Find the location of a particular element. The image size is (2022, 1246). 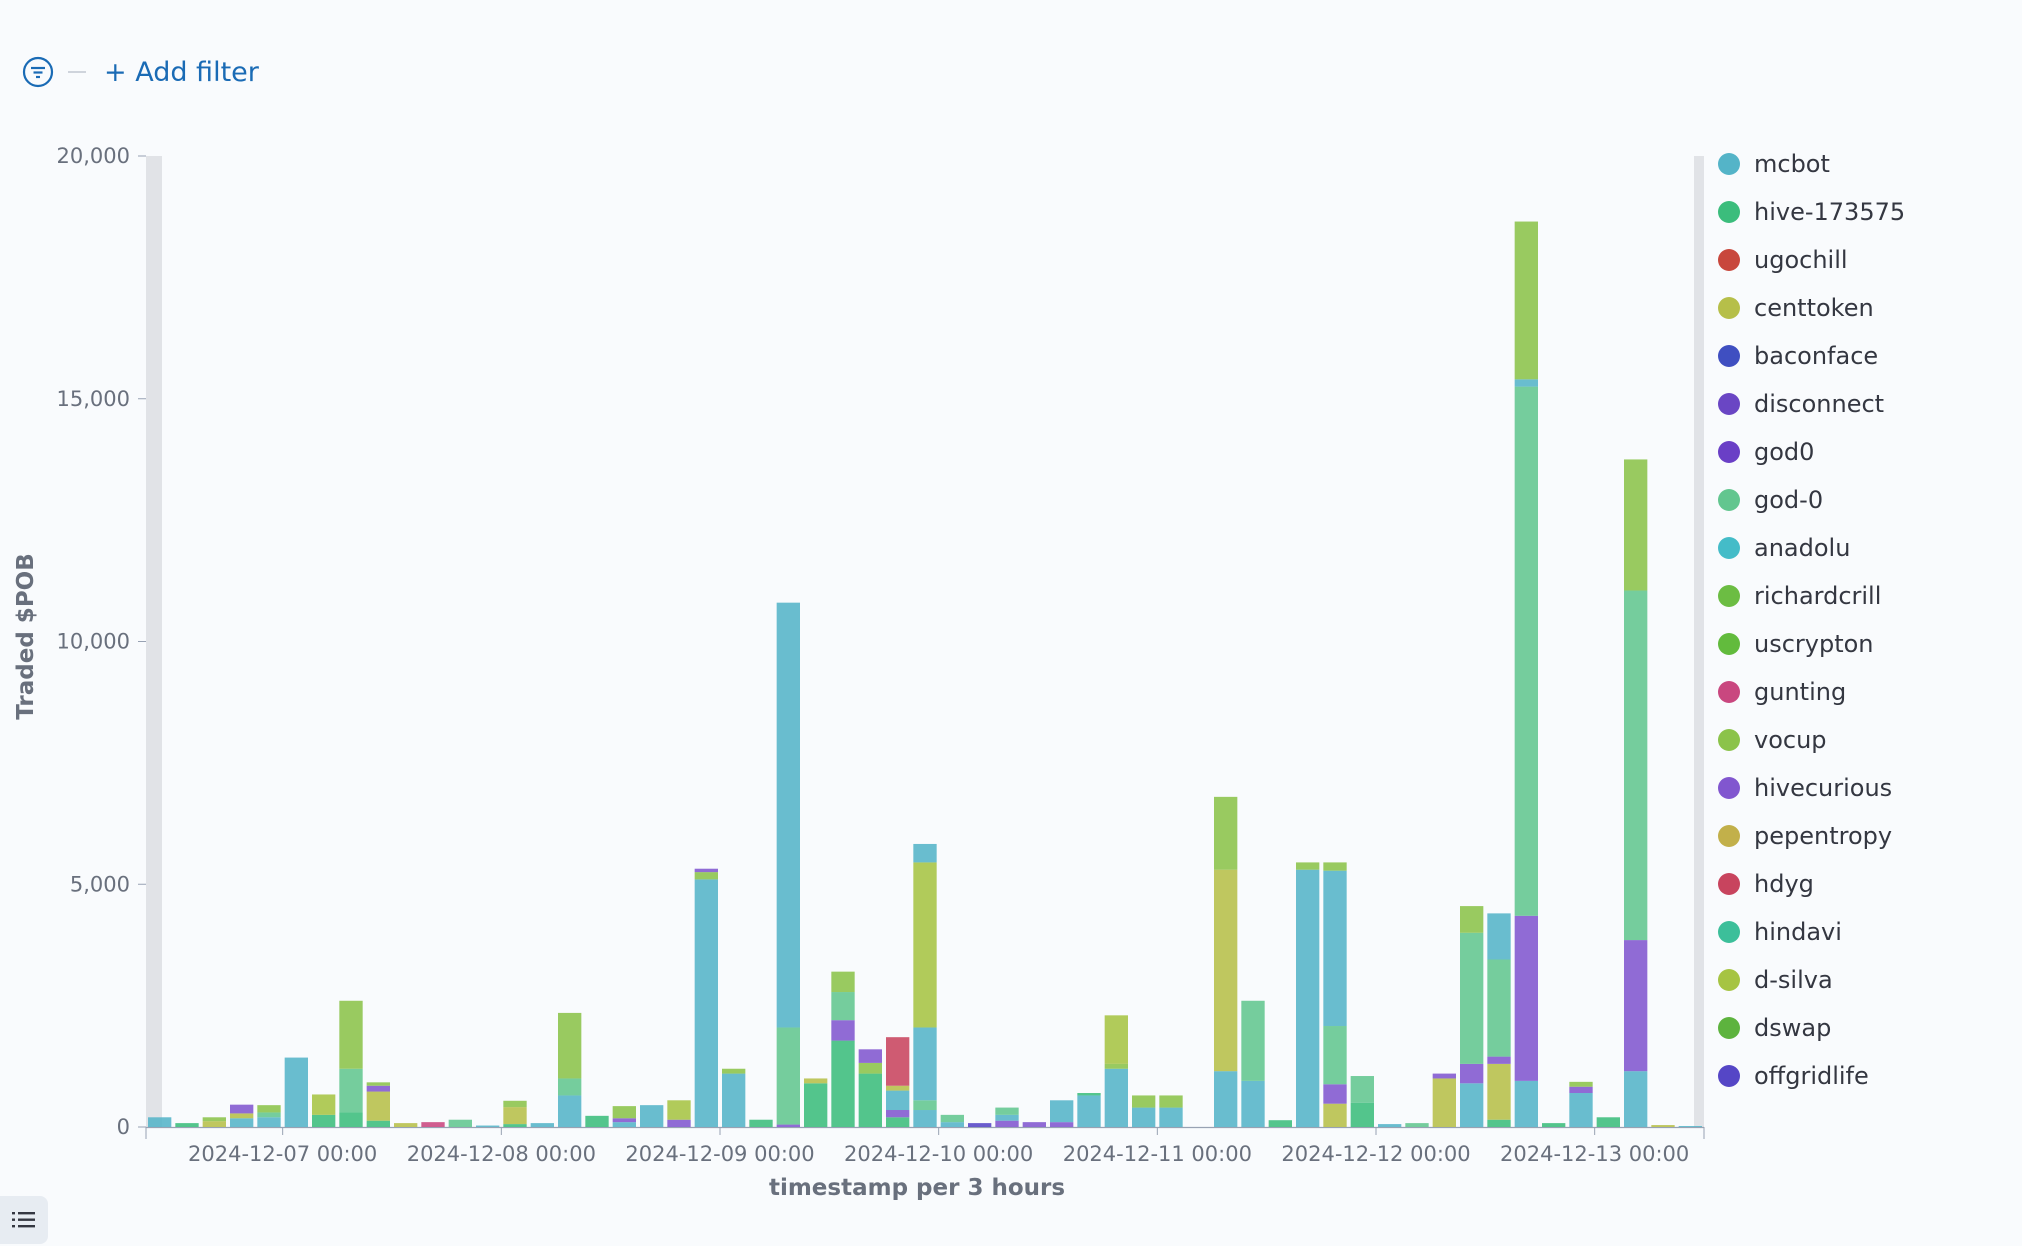

legend-item-baconface: baconface is located at coordinates (1863, 356).